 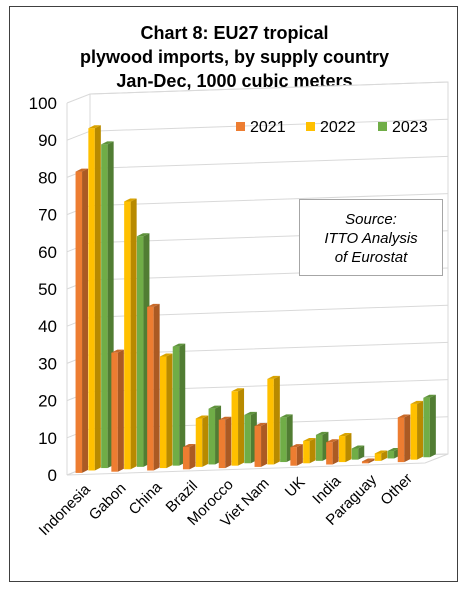 What do you see at coordinates (382, 126) in the screenshot?
I see `legend-swatch-2023` at bounding box center [382, 126].